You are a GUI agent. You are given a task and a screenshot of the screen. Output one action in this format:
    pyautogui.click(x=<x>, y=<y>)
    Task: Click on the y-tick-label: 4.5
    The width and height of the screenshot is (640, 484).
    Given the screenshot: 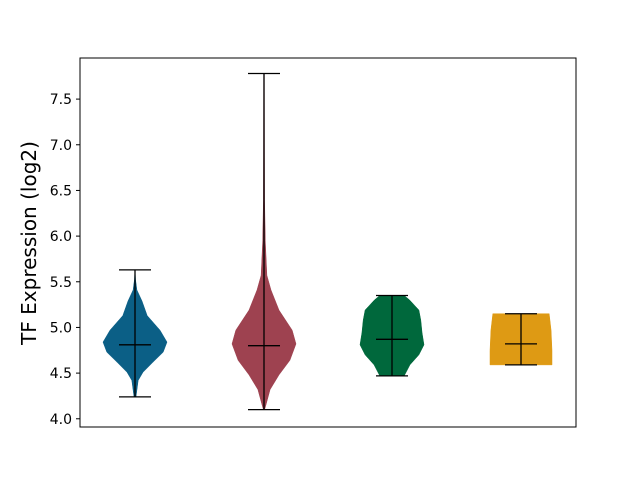 What is the action you would take?
    pyautogui.click(x=61, y=374)
    